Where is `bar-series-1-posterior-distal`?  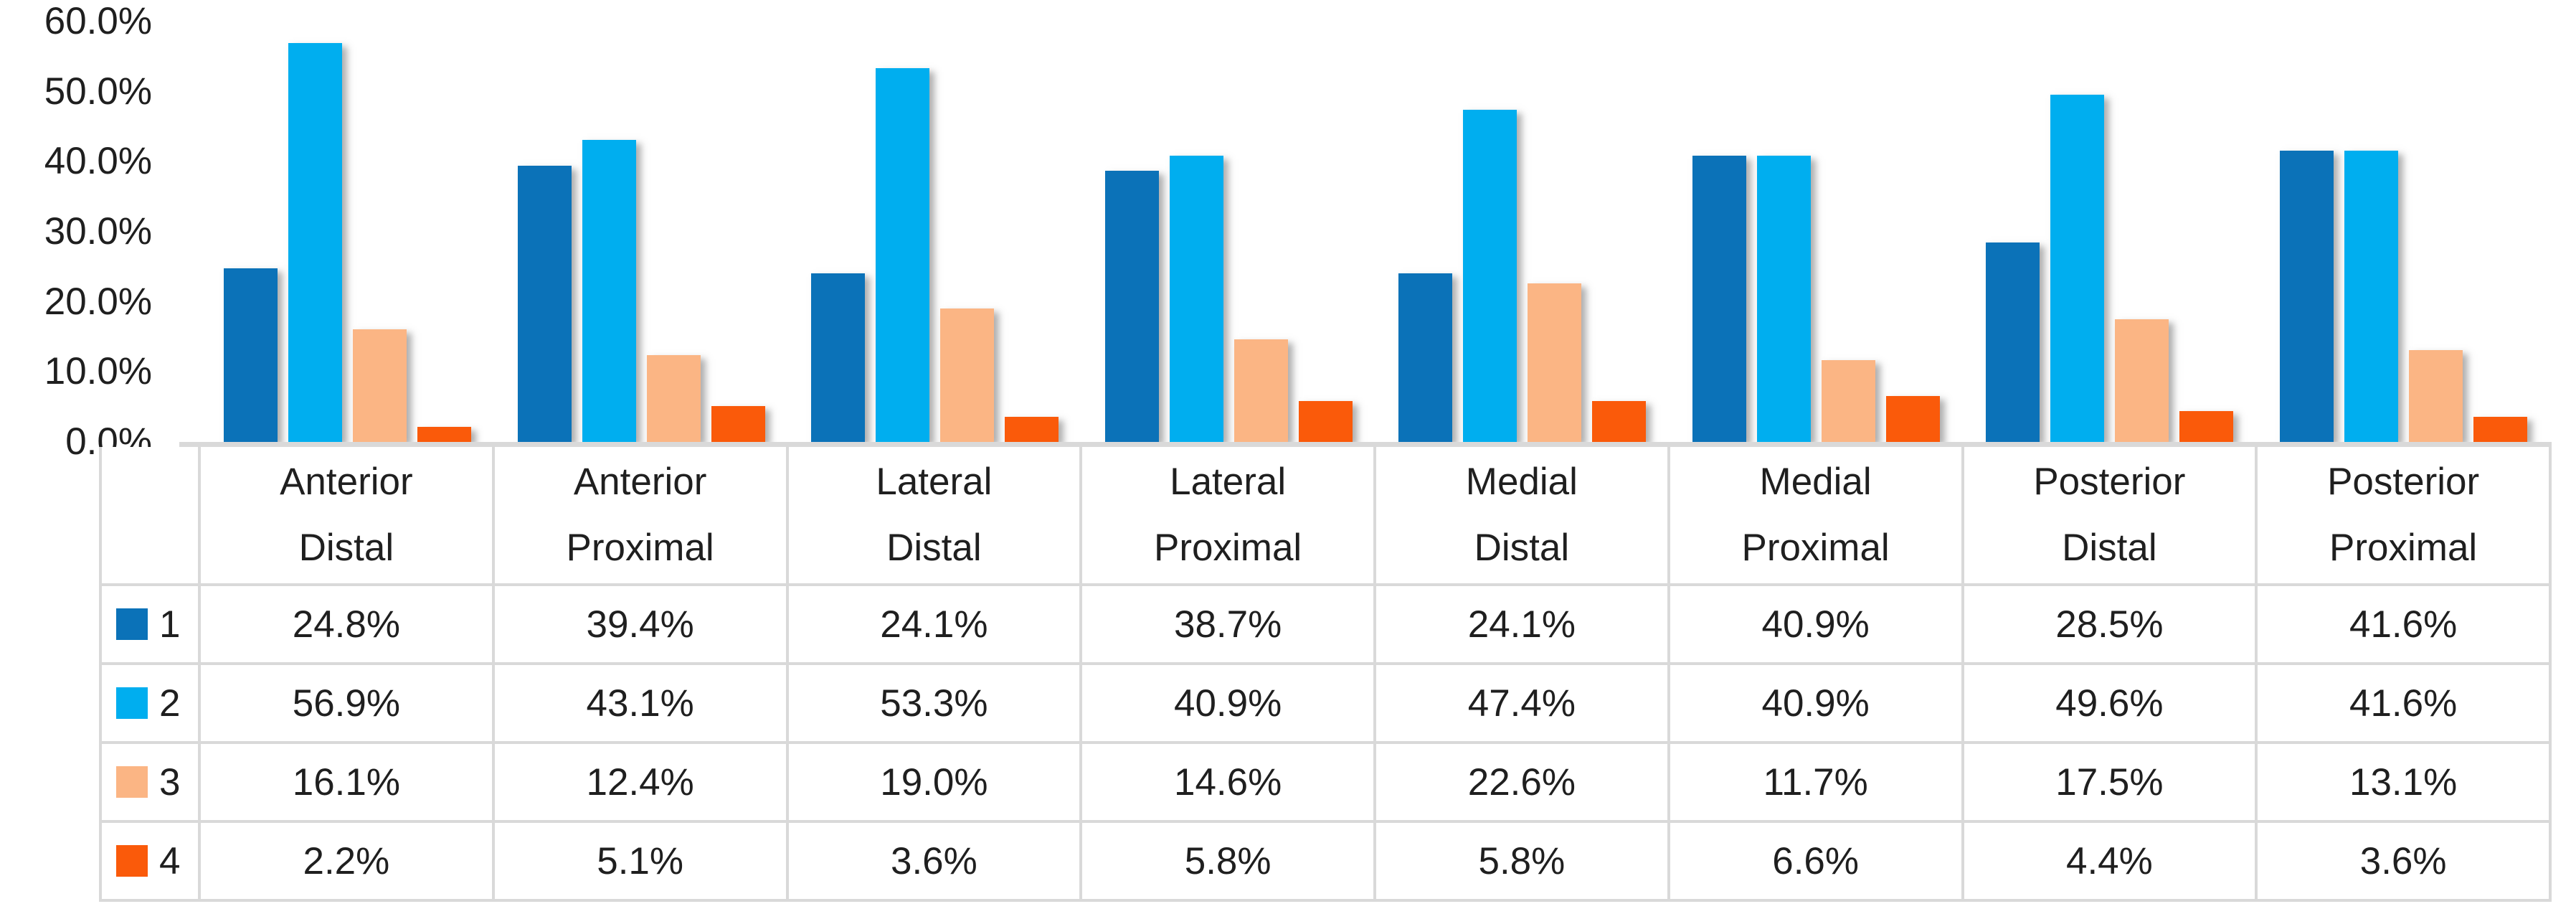
bar-series-1-posterior-distal is located at coordinates (2013, 342).